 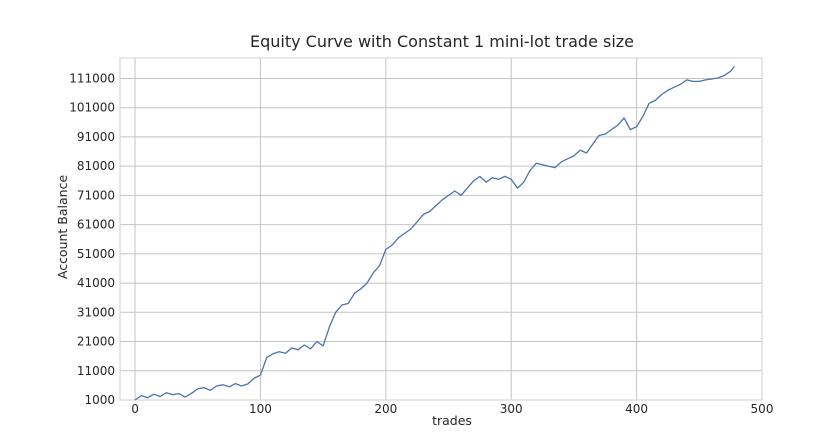 I want to click on x-tick-label: 200, so click(x=385, y=409).